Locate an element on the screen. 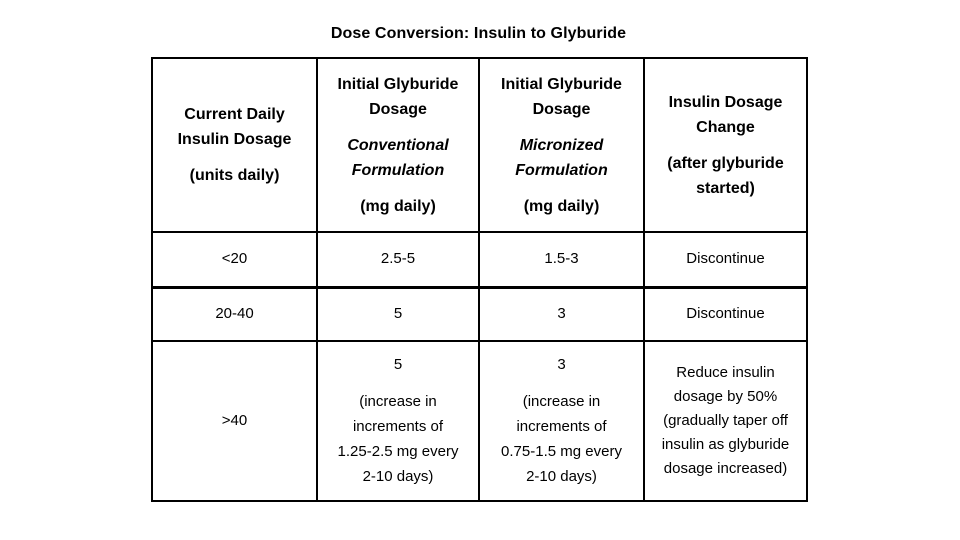 This screenshot has width=960, height=540. cell-value: >40 is located at coordinates (234, 420).